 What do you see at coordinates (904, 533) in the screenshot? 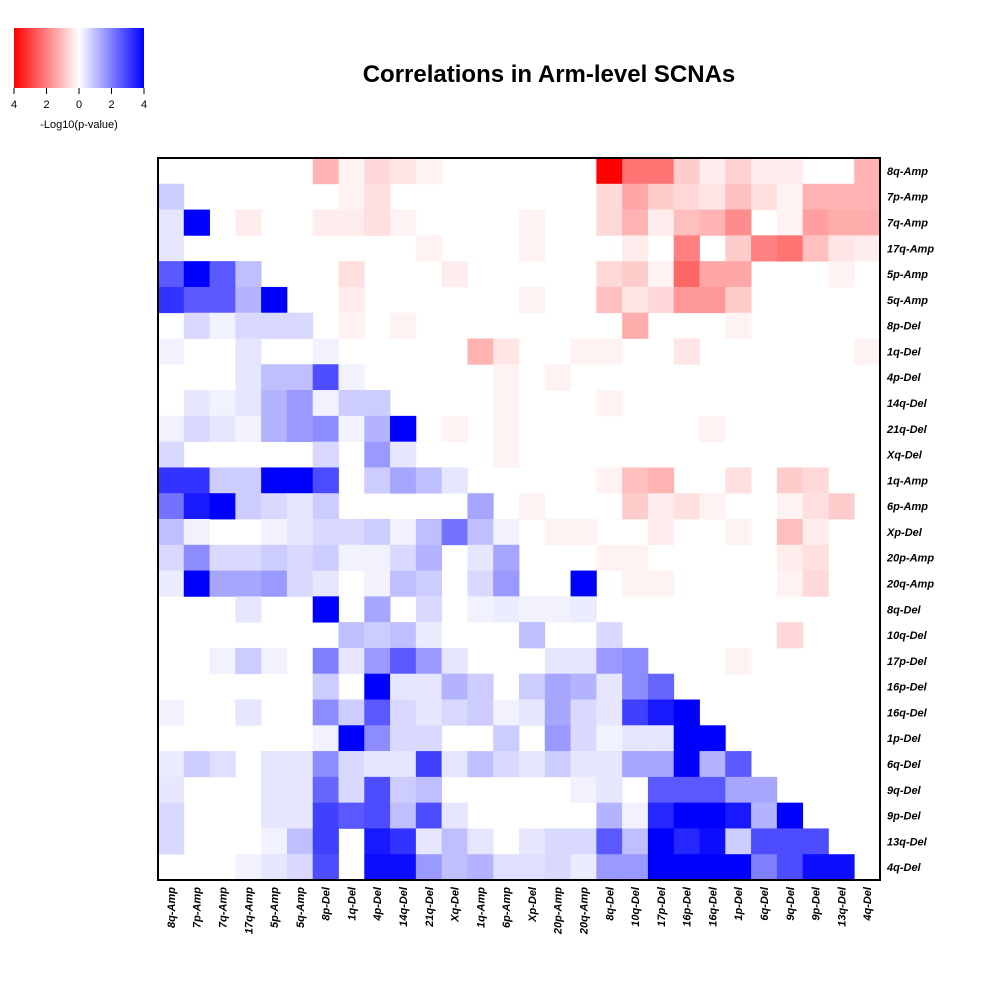
I see `y-tick-label: Xp-Del` at bounding box center [904, 533].